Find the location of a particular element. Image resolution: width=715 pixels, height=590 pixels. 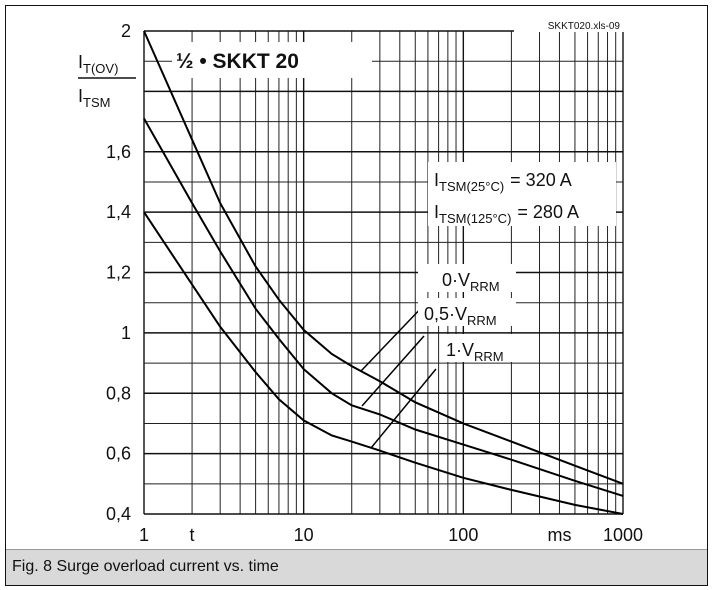

y-tick-label: 2 is located at coordinates (126, 31).